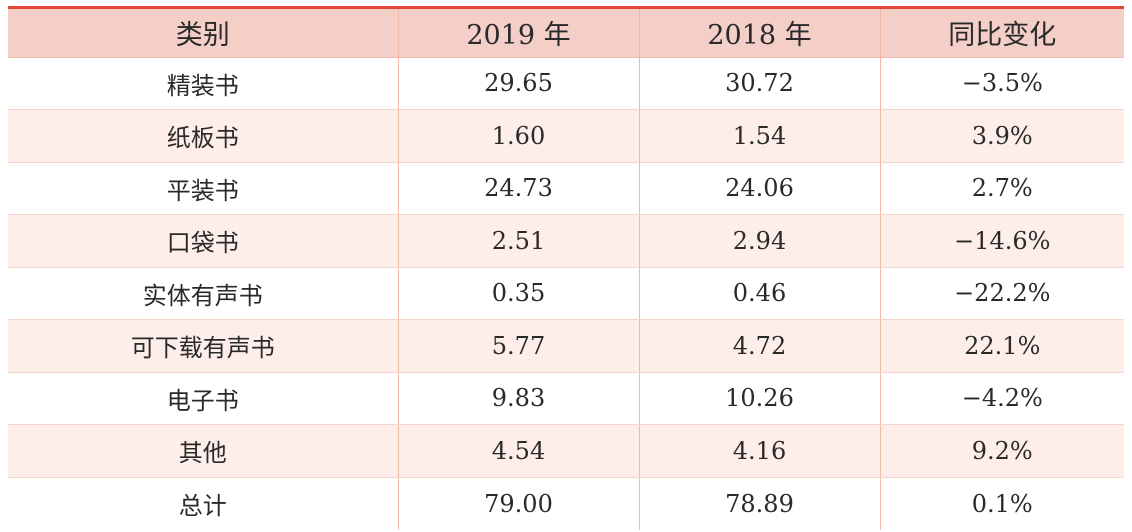  I want to click on header-2018: 2018 年, so click(760, 33).